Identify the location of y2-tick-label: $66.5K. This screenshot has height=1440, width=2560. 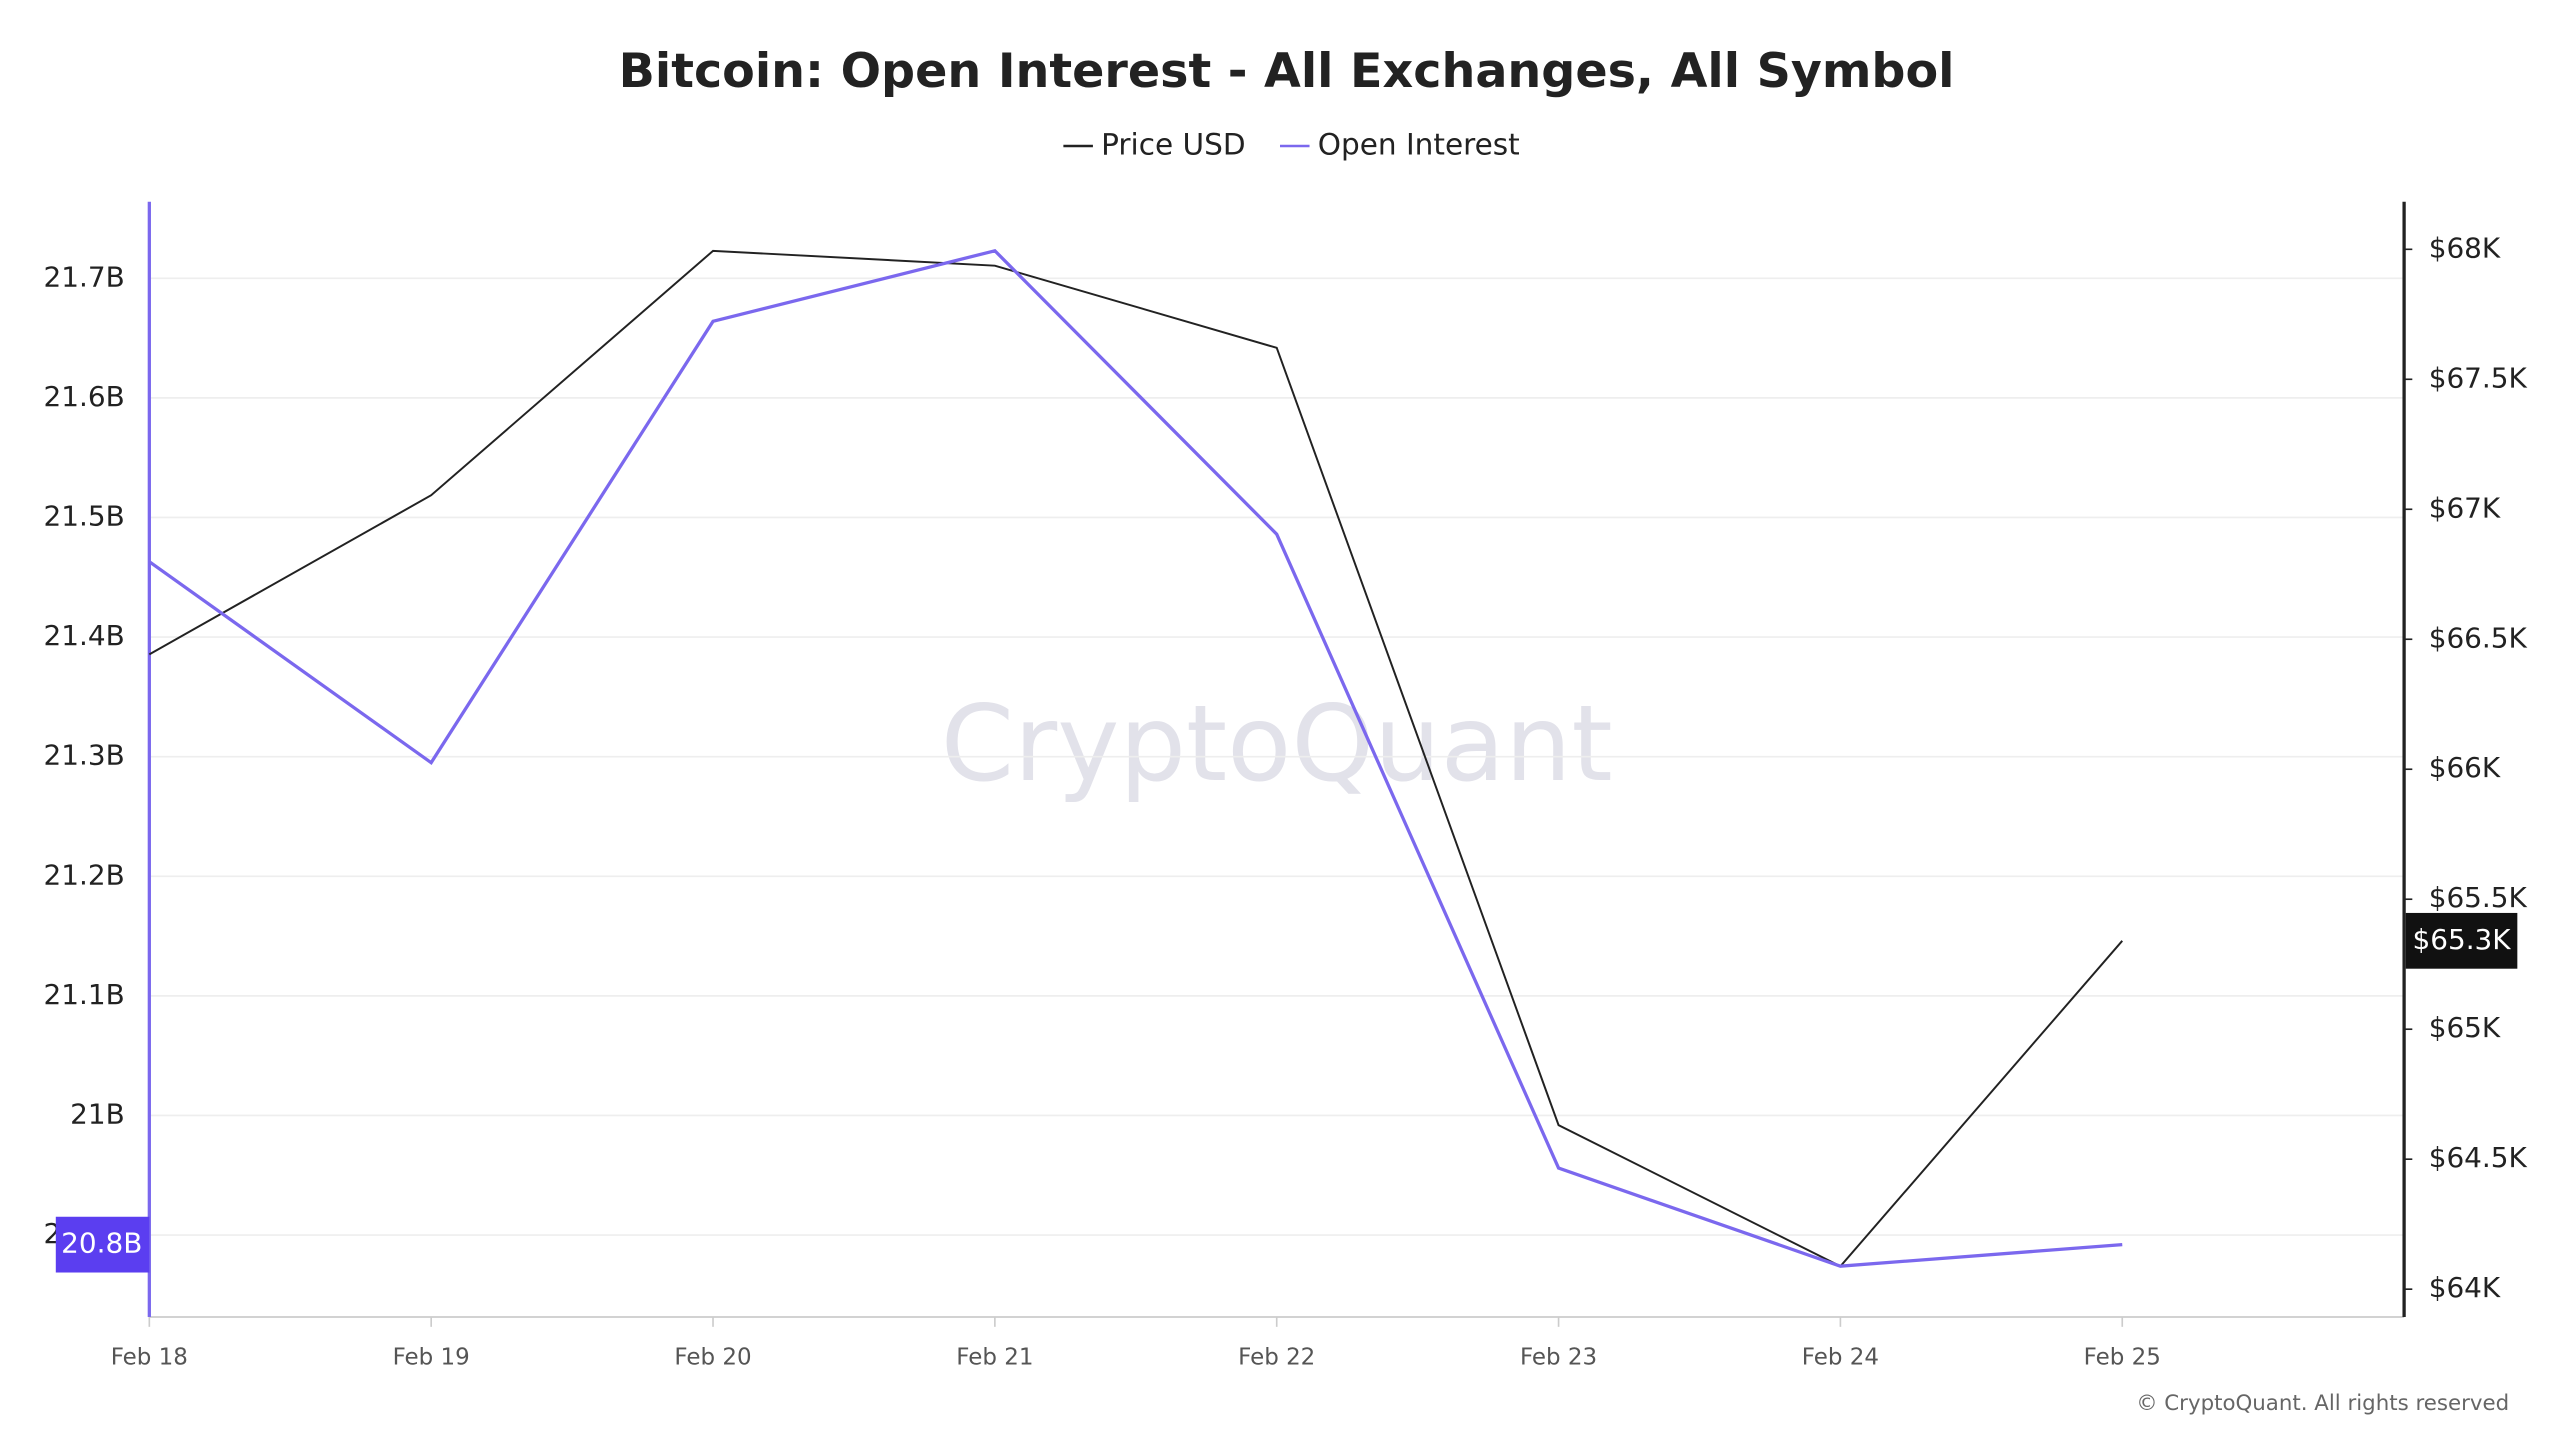
(2478, 637).